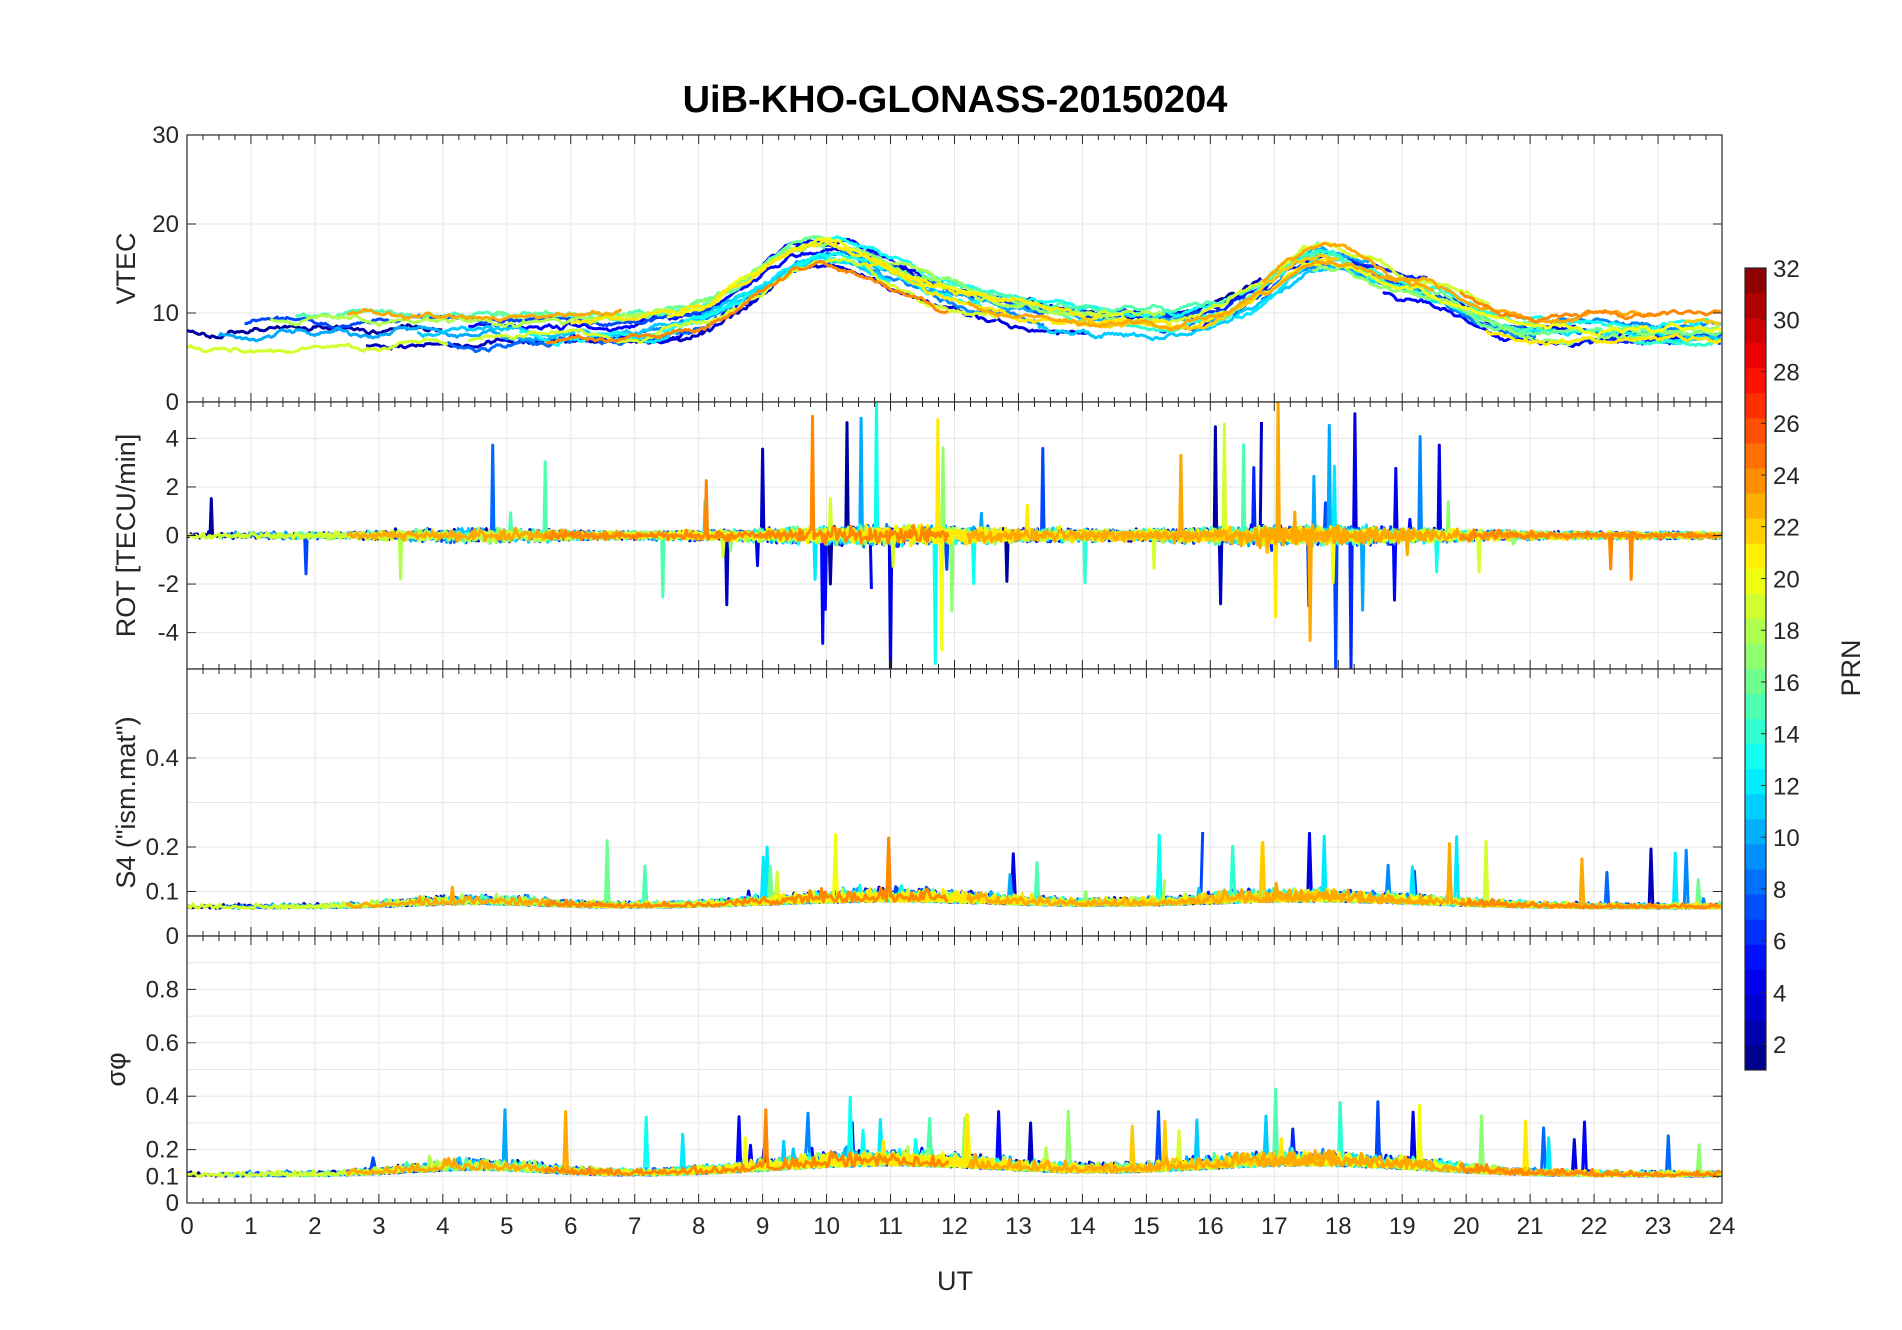 The height and width of the screenshot is (1330, 1902). Describe the element at coordinates (165, 224) in the screenshot. I see `y-tick-label: 20` at that location.